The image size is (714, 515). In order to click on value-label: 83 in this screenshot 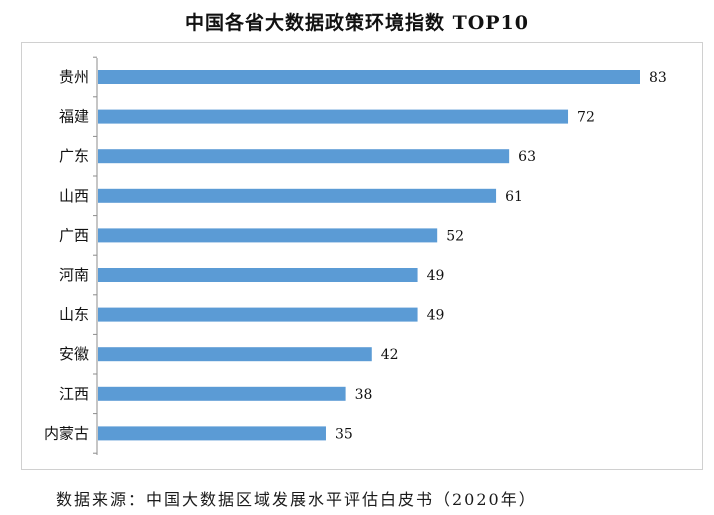, I will do `click(658, 78)`.